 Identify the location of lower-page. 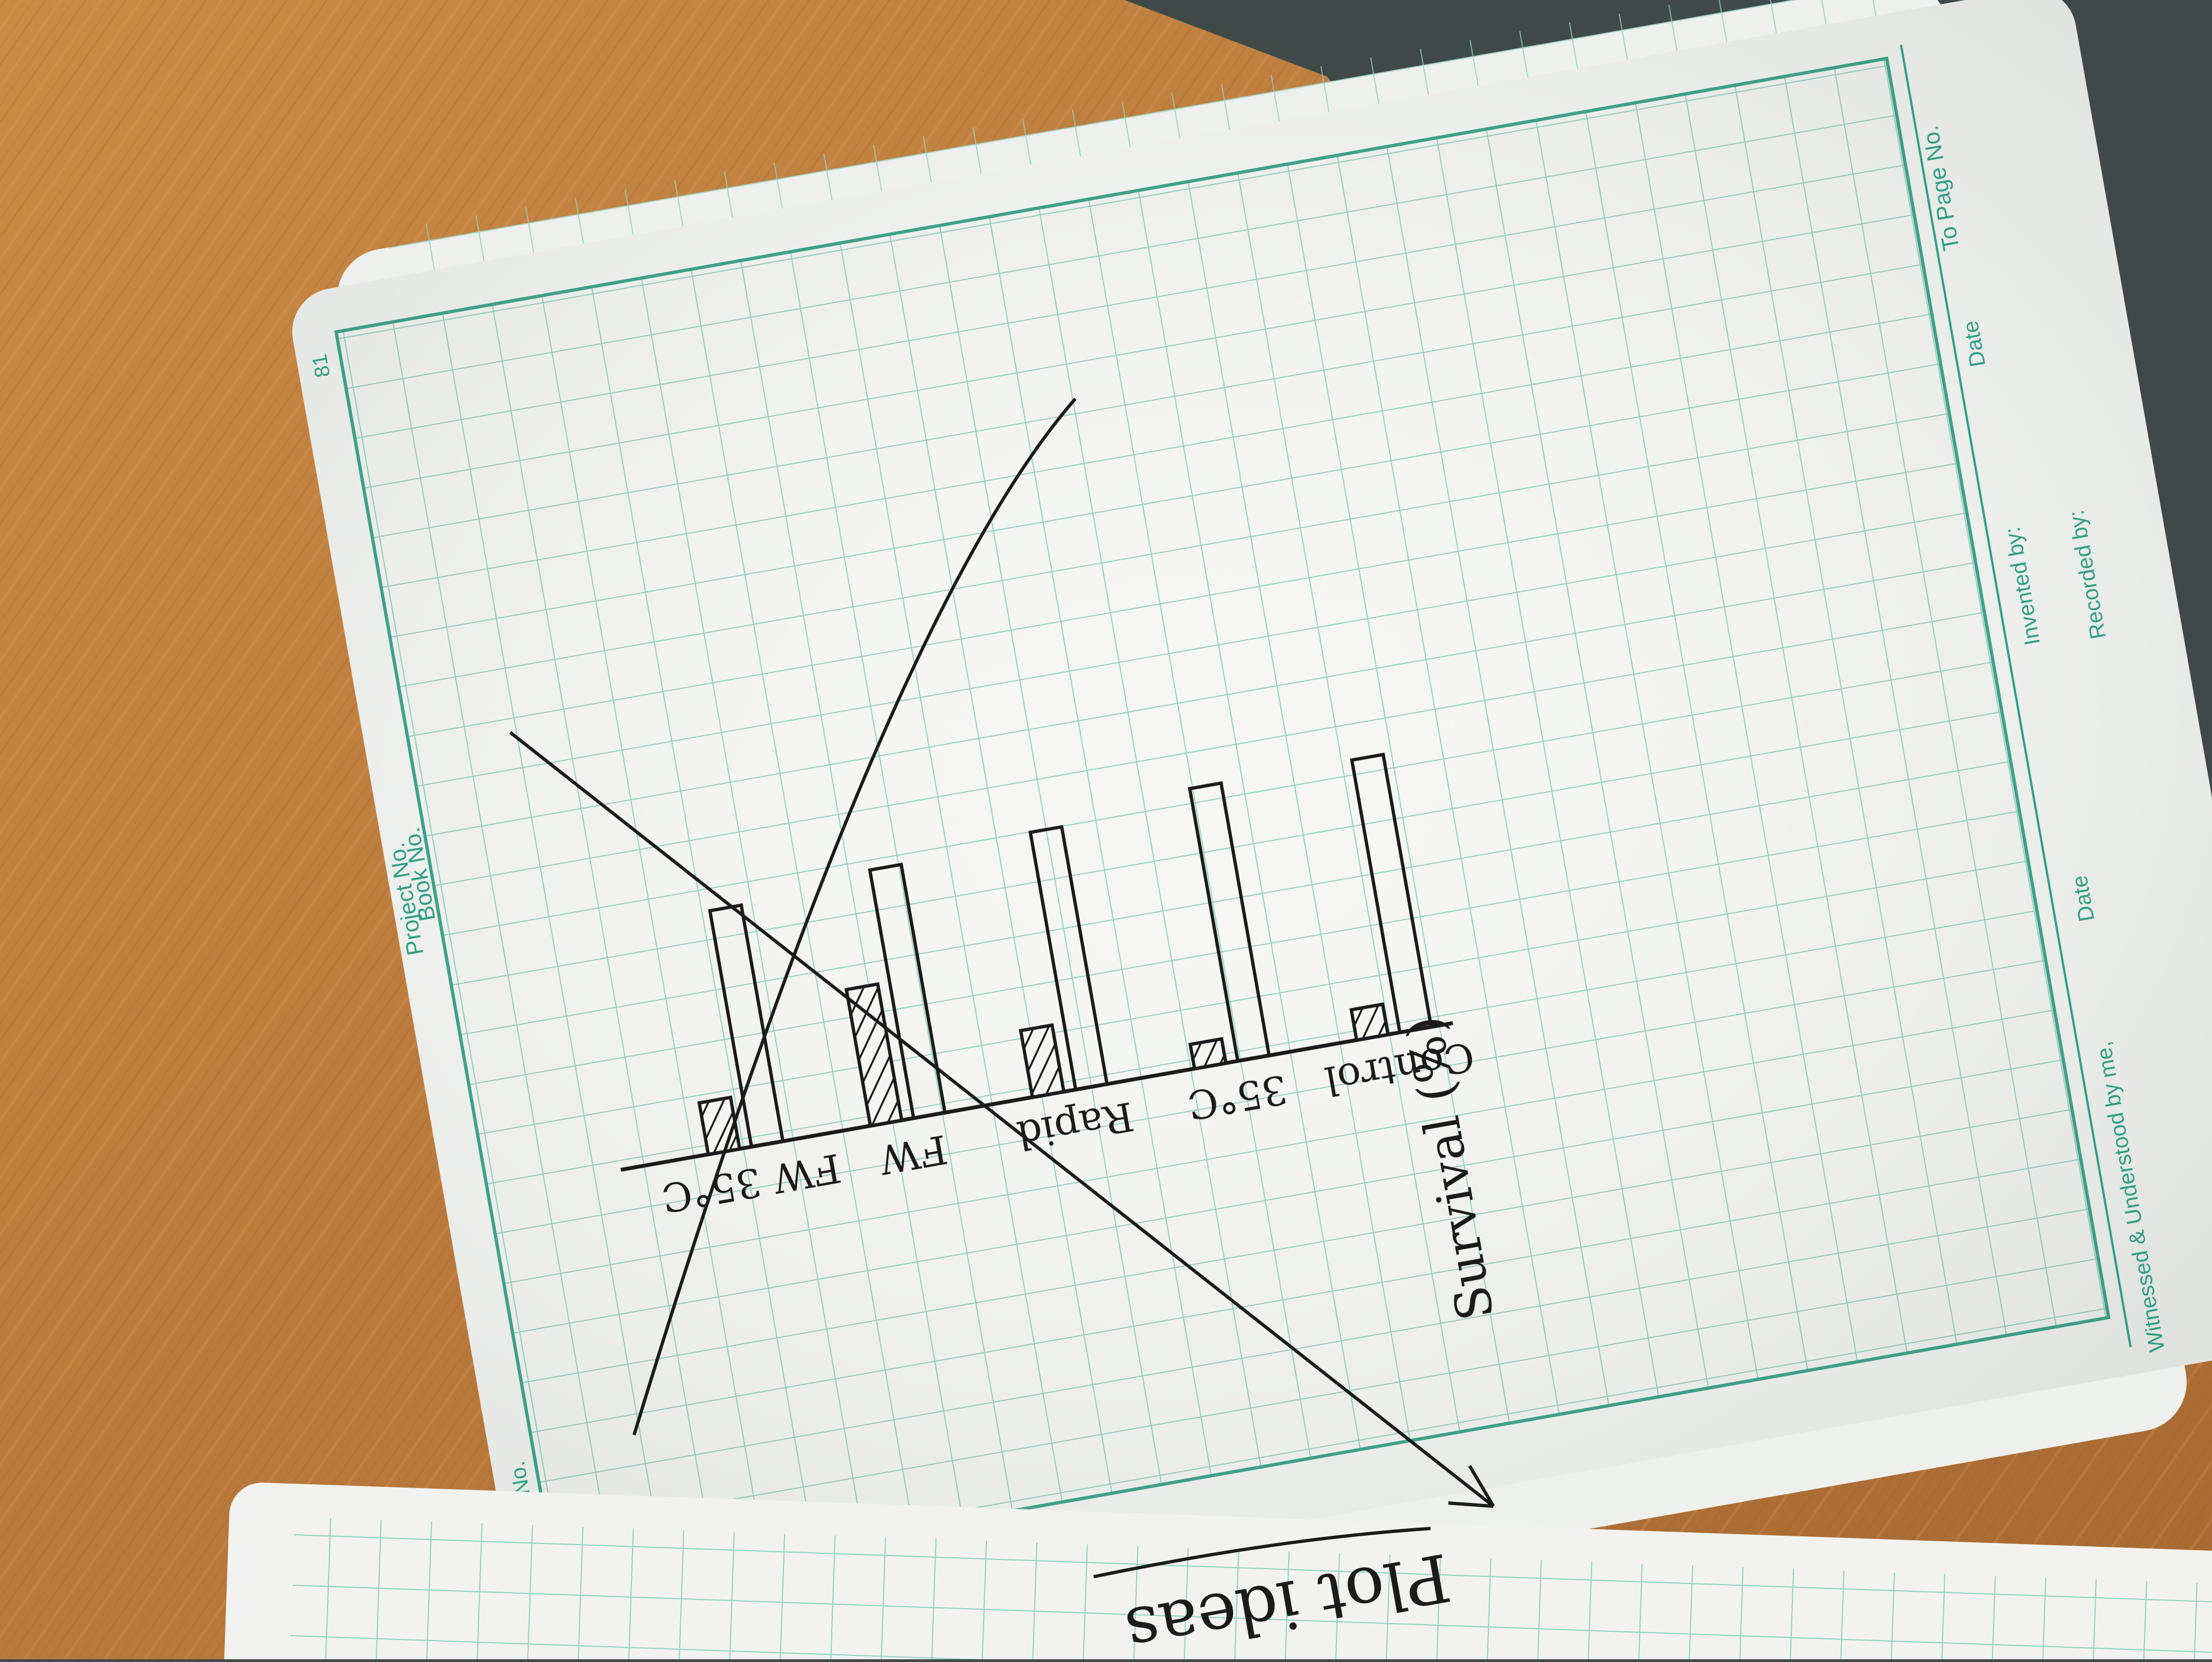
(1218, 1572).